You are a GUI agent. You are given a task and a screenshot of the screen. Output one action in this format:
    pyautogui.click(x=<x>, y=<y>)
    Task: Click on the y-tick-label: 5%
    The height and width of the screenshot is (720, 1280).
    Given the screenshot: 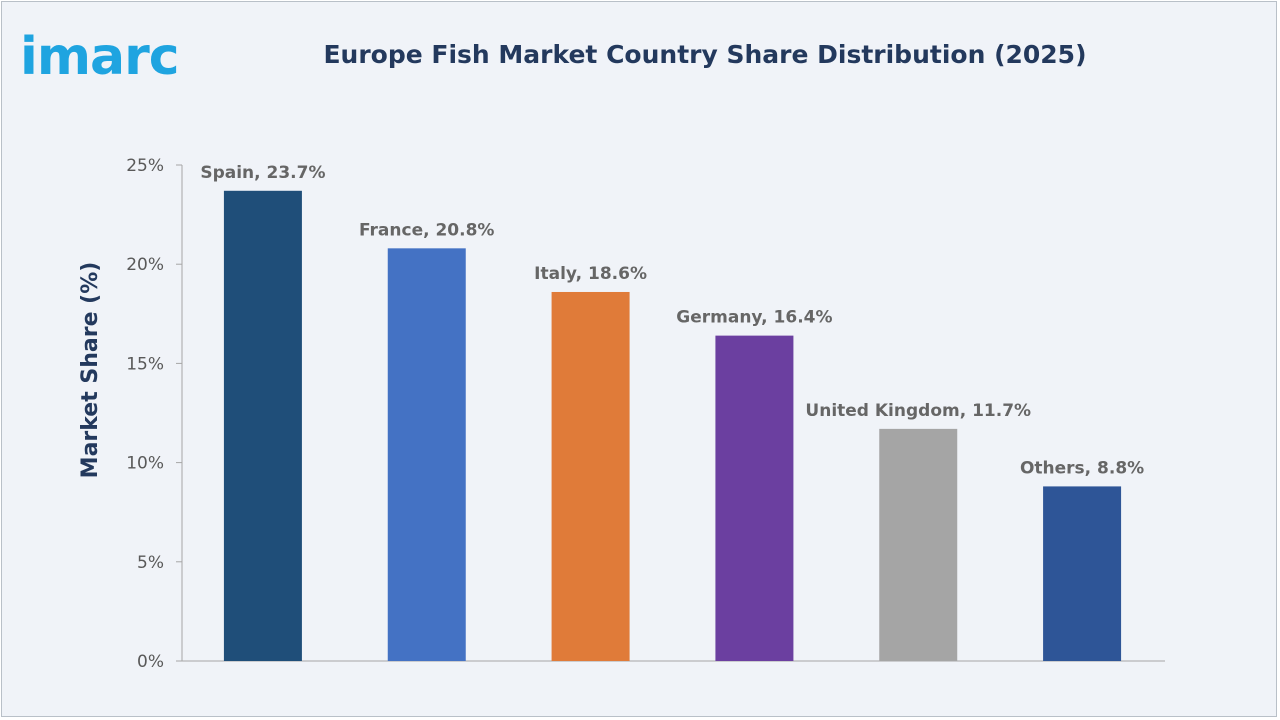 What is the action you would take?
    pyautogui.click(x=150, y=563)
    